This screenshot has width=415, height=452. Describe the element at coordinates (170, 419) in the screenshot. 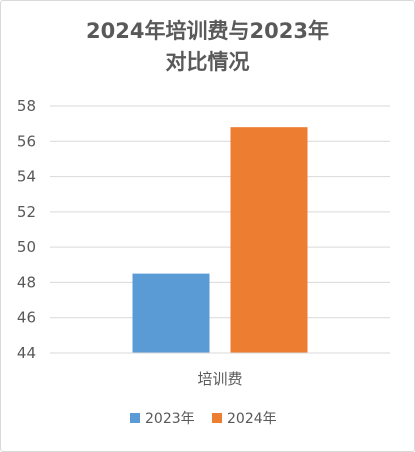

I see `legend-label: 2023年` at that location.